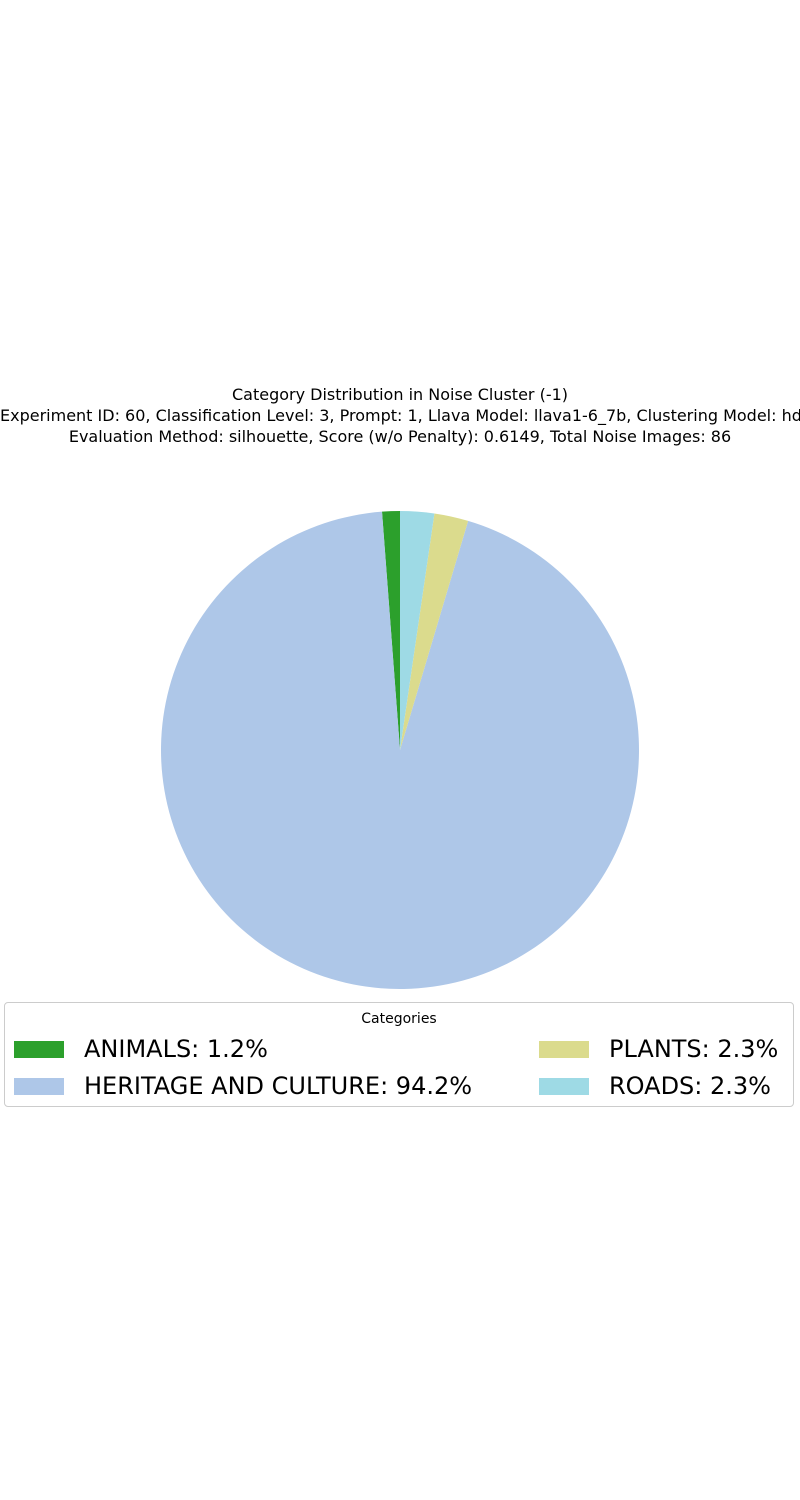  What do you see at coordinates (278, 1086) in the screenshot?
I see `legend-label-heritage-and-culture: HERITAGE AND CULTURE: 94.2%` at bounding box center [278, 1086].